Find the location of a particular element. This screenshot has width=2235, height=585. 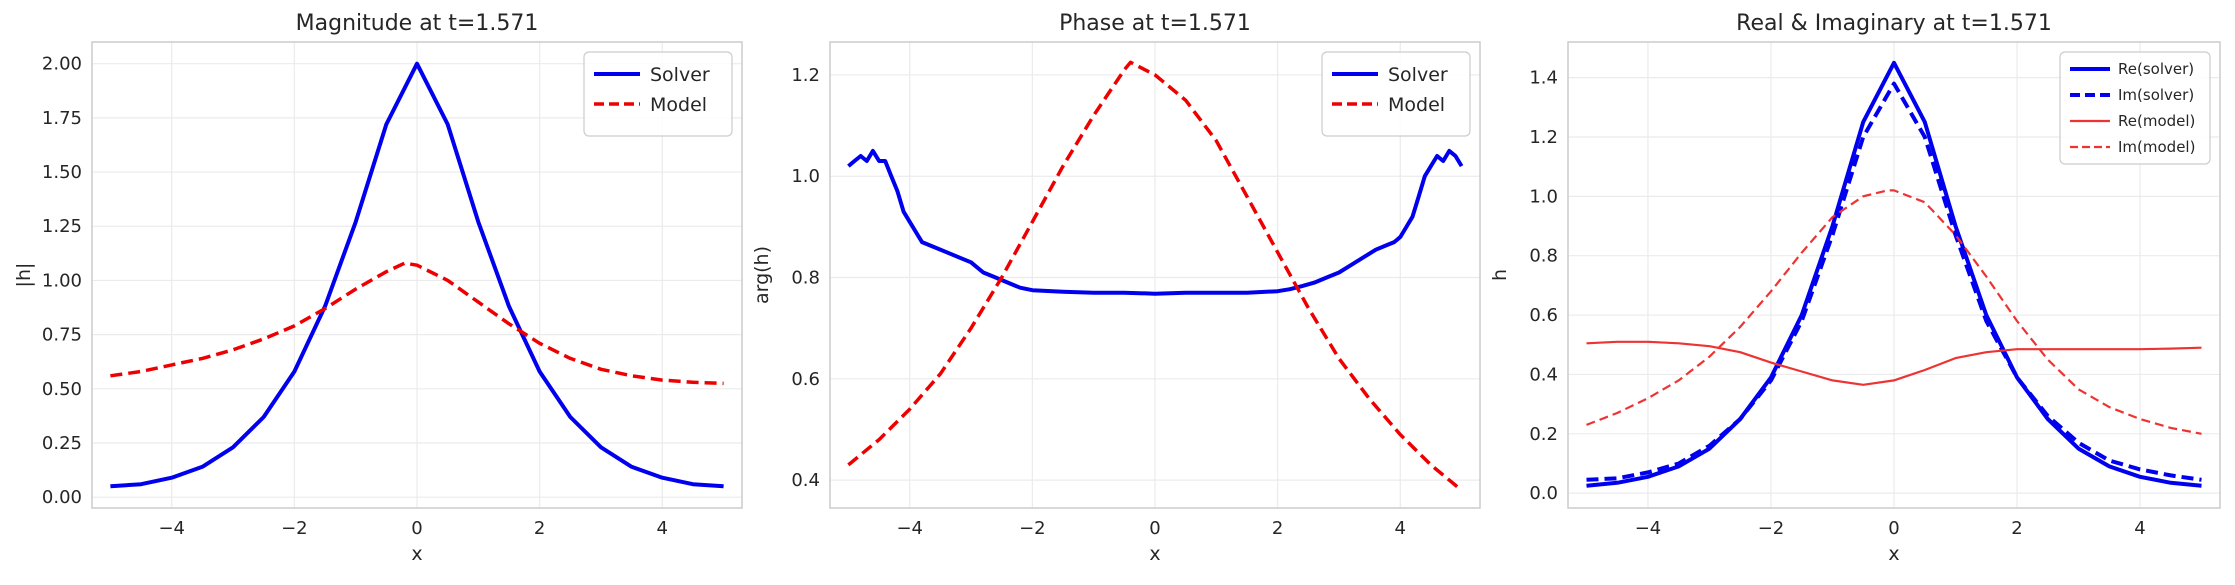

y-tick-label: 0.75 is located at coordinates (62, 335).